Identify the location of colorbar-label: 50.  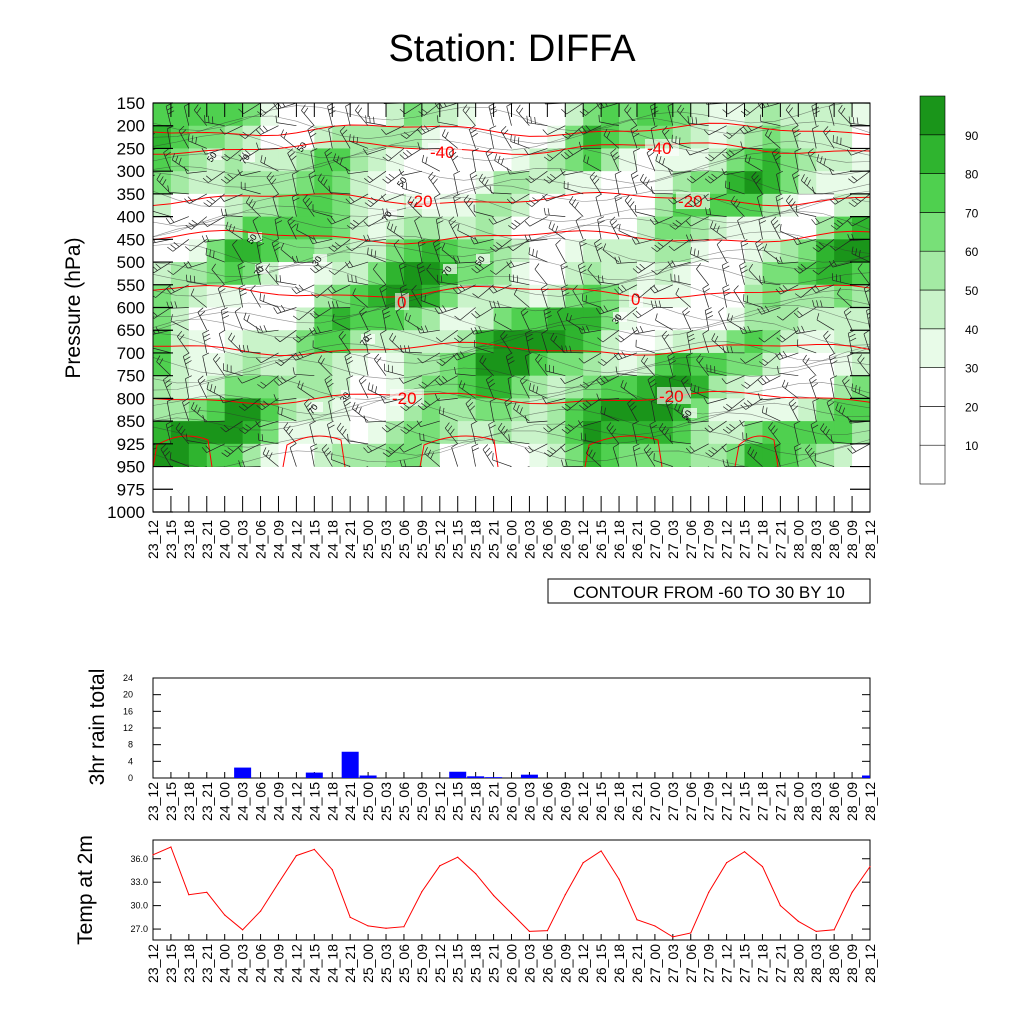
(972, 291).